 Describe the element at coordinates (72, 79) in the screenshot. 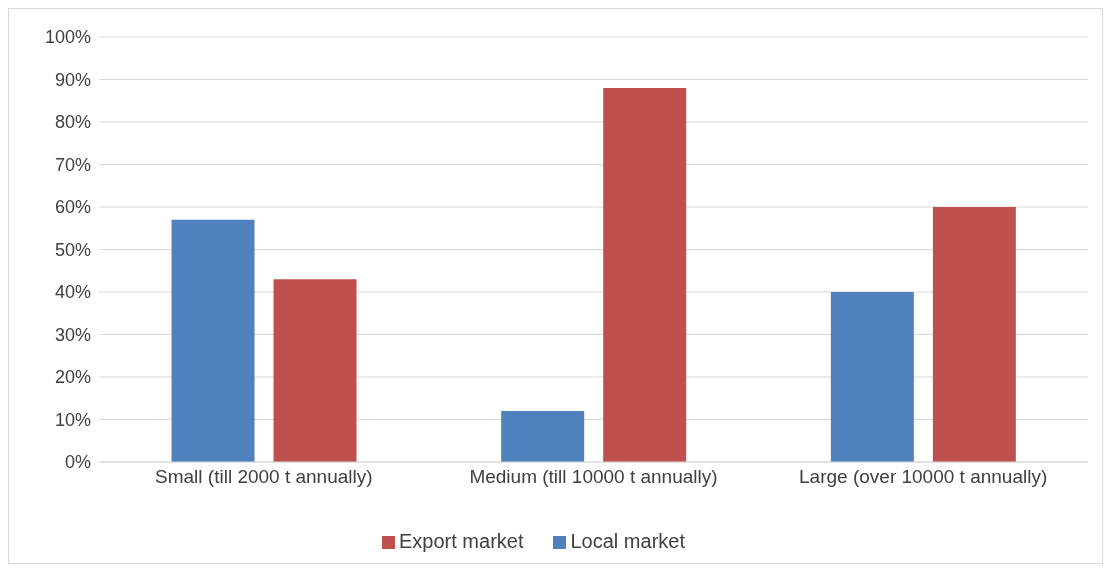

I see `y-tick-label: 90%` at that location.